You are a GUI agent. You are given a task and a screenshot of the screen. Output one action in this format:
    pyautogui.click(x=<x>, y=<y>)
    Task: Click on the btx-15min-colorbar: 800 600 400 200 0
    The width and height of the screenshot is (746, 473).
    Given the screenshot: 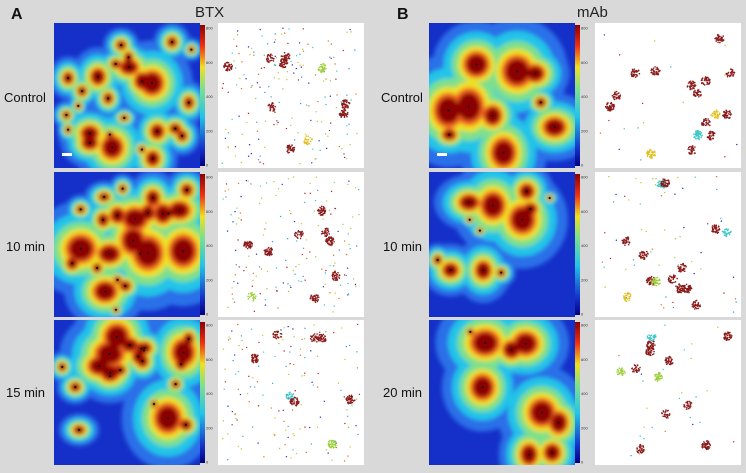 What is the action you would take?
    pyautogui.click(x=206, y=393)
    